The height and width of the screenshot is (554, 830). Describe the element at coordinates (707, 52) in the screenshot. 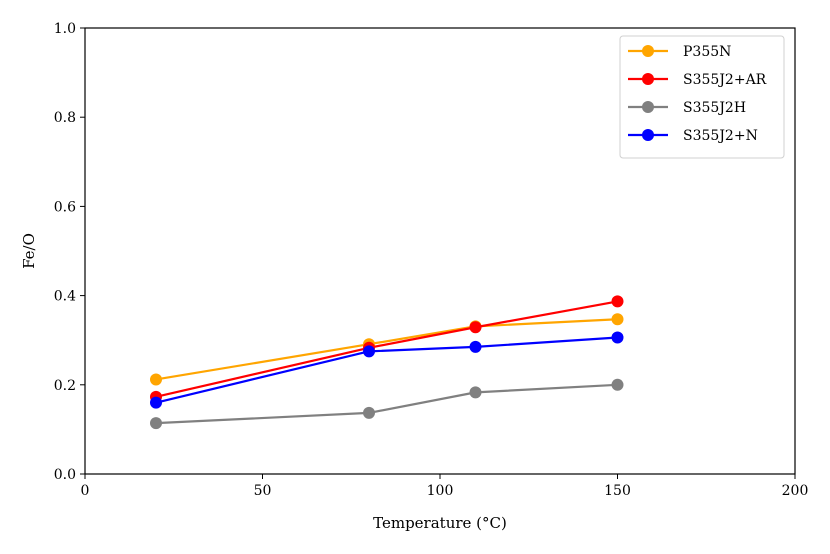

I see `legend-label: P355N` at that location.